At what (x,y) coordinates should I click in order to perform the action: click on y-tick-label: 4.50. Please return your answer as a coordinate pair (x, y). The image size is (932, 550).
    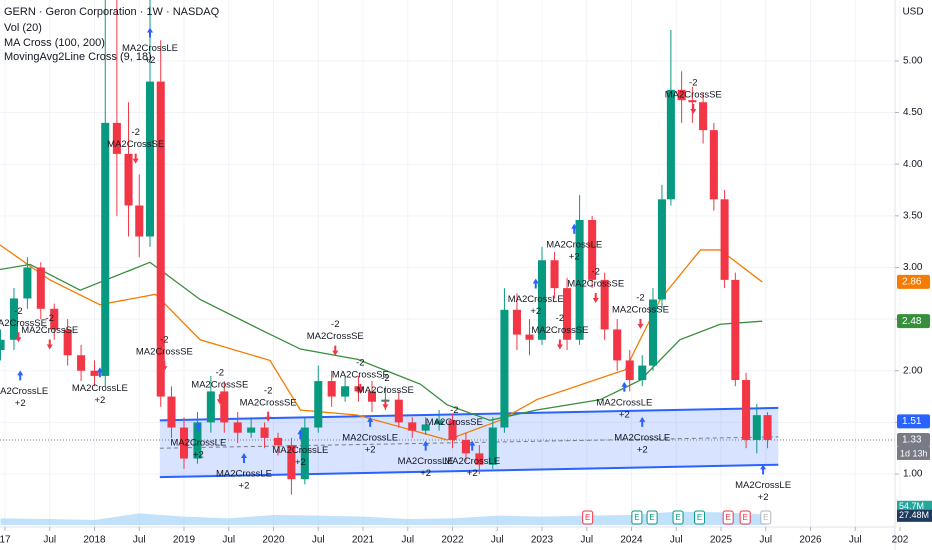
    Looking at the image, I should click on (913, 112).